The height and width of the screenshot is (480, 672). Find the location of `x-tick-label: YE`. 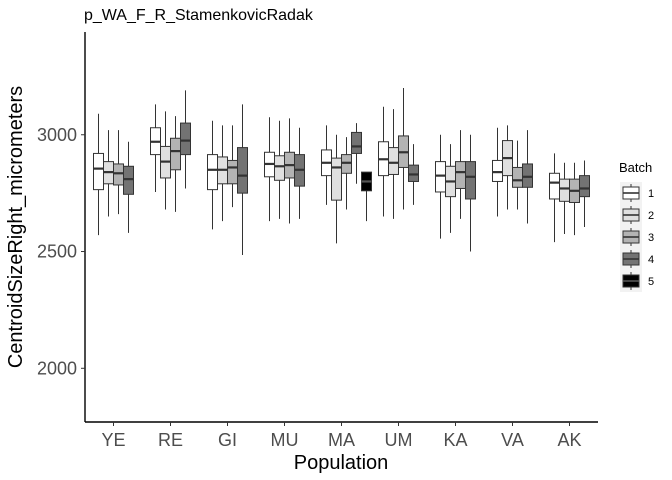

x-tick-label: YE is located at coordinates (113, 440).